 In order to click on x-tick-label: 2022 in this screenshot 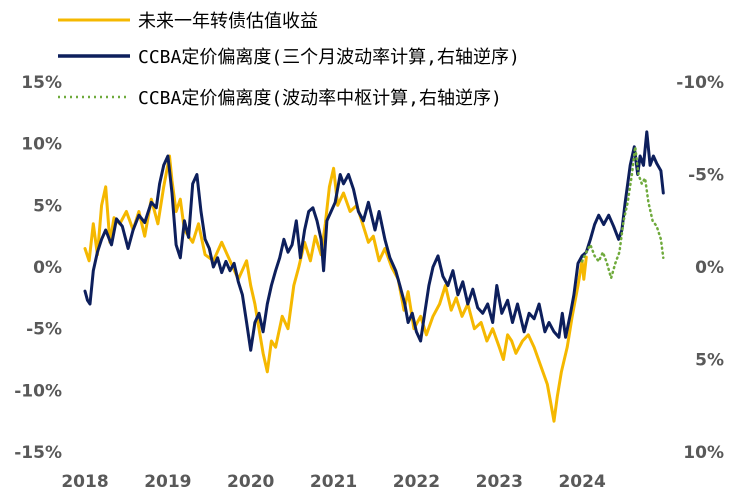, I will do `click(416, 482)`.